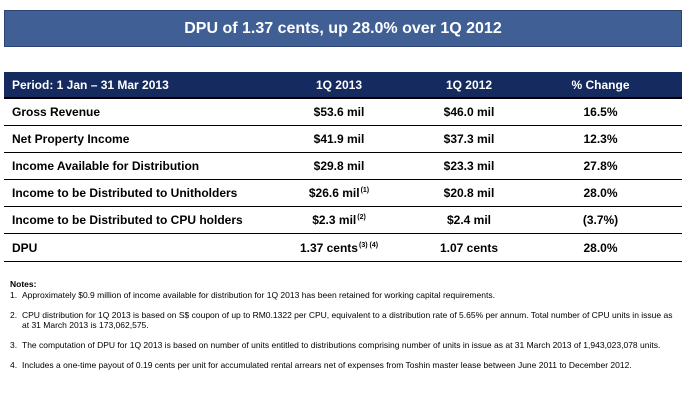 The width and height of the screenshot is (686, 408). I want to click on row-label: Net Property Income, so click(131, 139).